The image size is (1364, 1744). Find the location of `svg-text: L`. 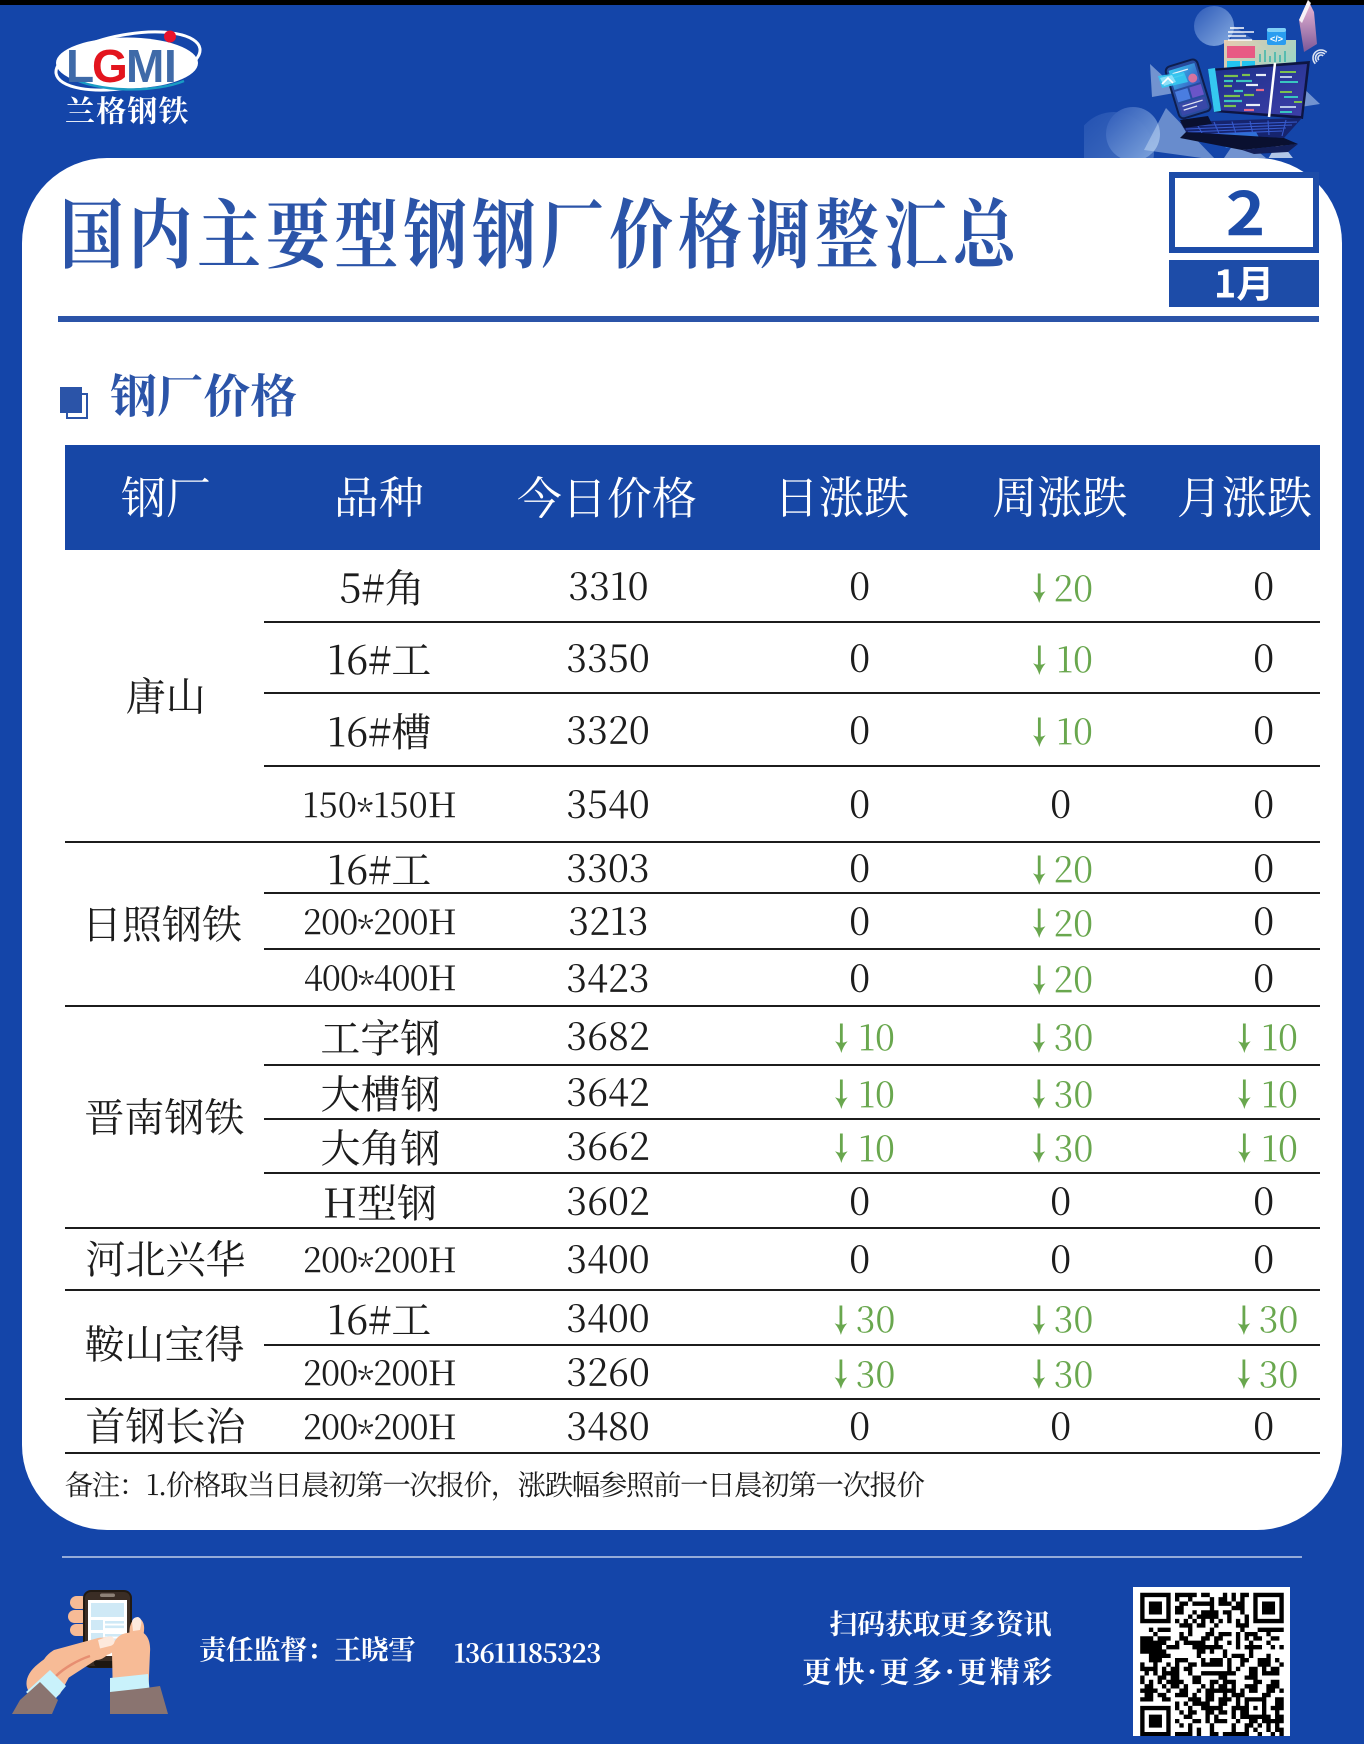

svg-text: L is located at coordinates (80, 66).